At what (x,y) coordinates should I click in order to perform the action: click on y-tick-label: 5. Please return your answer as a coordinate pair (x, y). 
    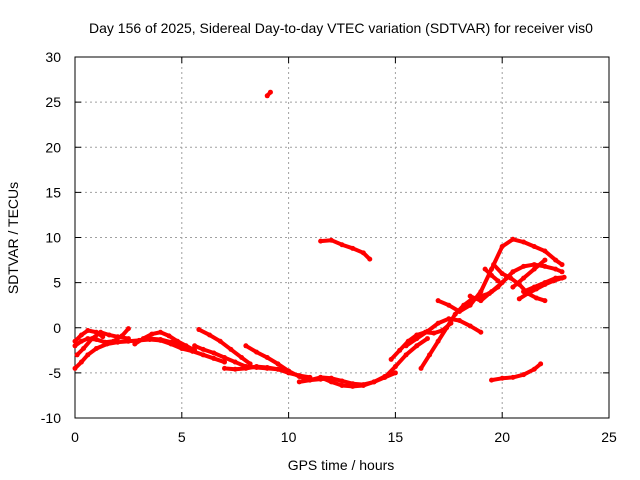
    Looking at the image, I should click on (57, 283).